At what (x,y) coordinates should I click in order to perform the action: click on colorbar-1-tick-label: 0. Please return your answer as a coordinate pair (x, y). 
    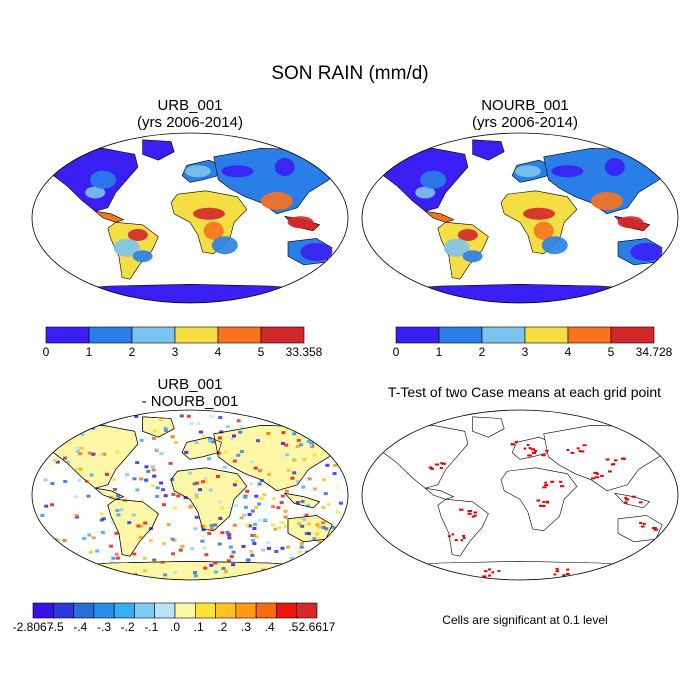
    Looking at the image, I should click on (46, 352).